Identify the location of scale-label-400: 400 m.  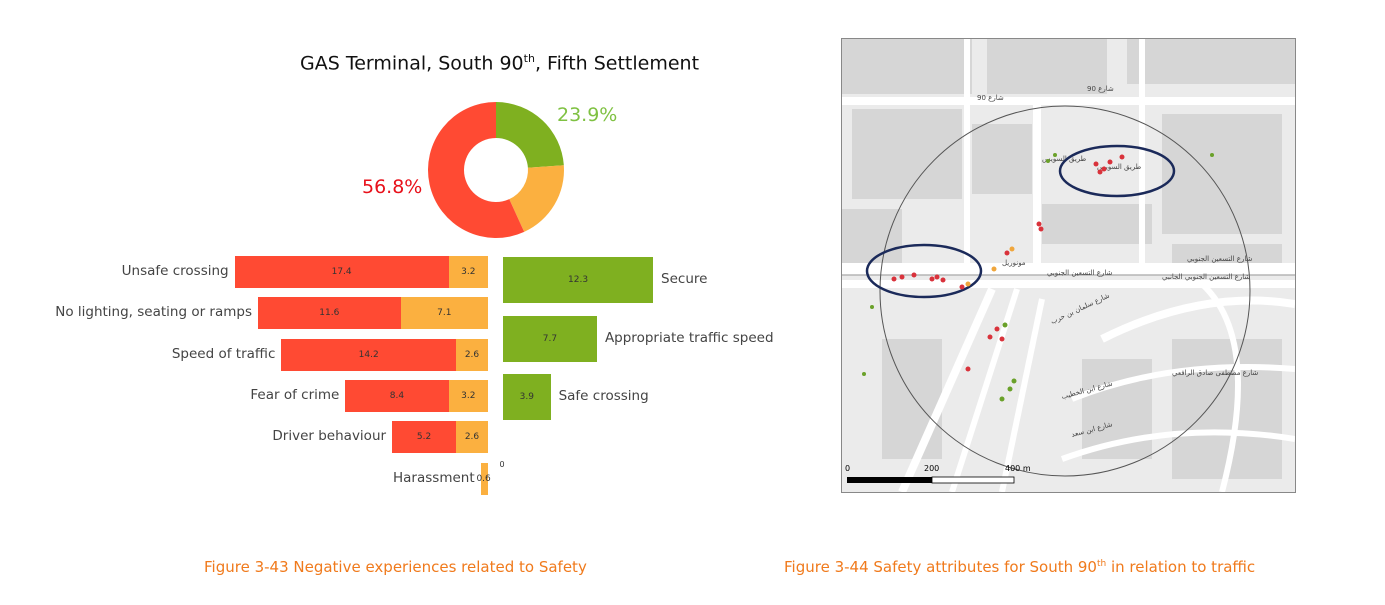
(1018, 468).